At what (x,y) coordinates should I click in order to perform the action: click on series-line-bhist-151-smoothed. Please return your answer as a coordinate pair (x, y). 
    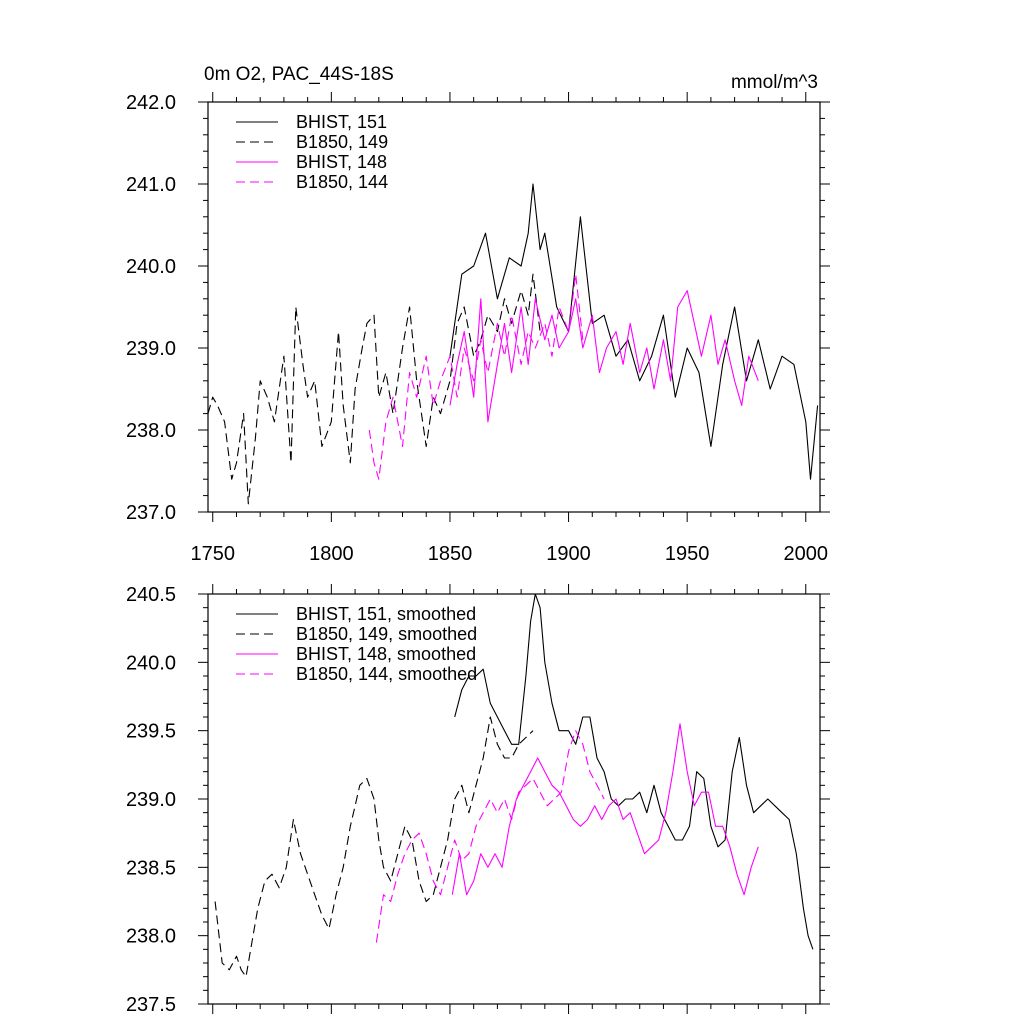
    Looking at the image, I should click on (634, 771).